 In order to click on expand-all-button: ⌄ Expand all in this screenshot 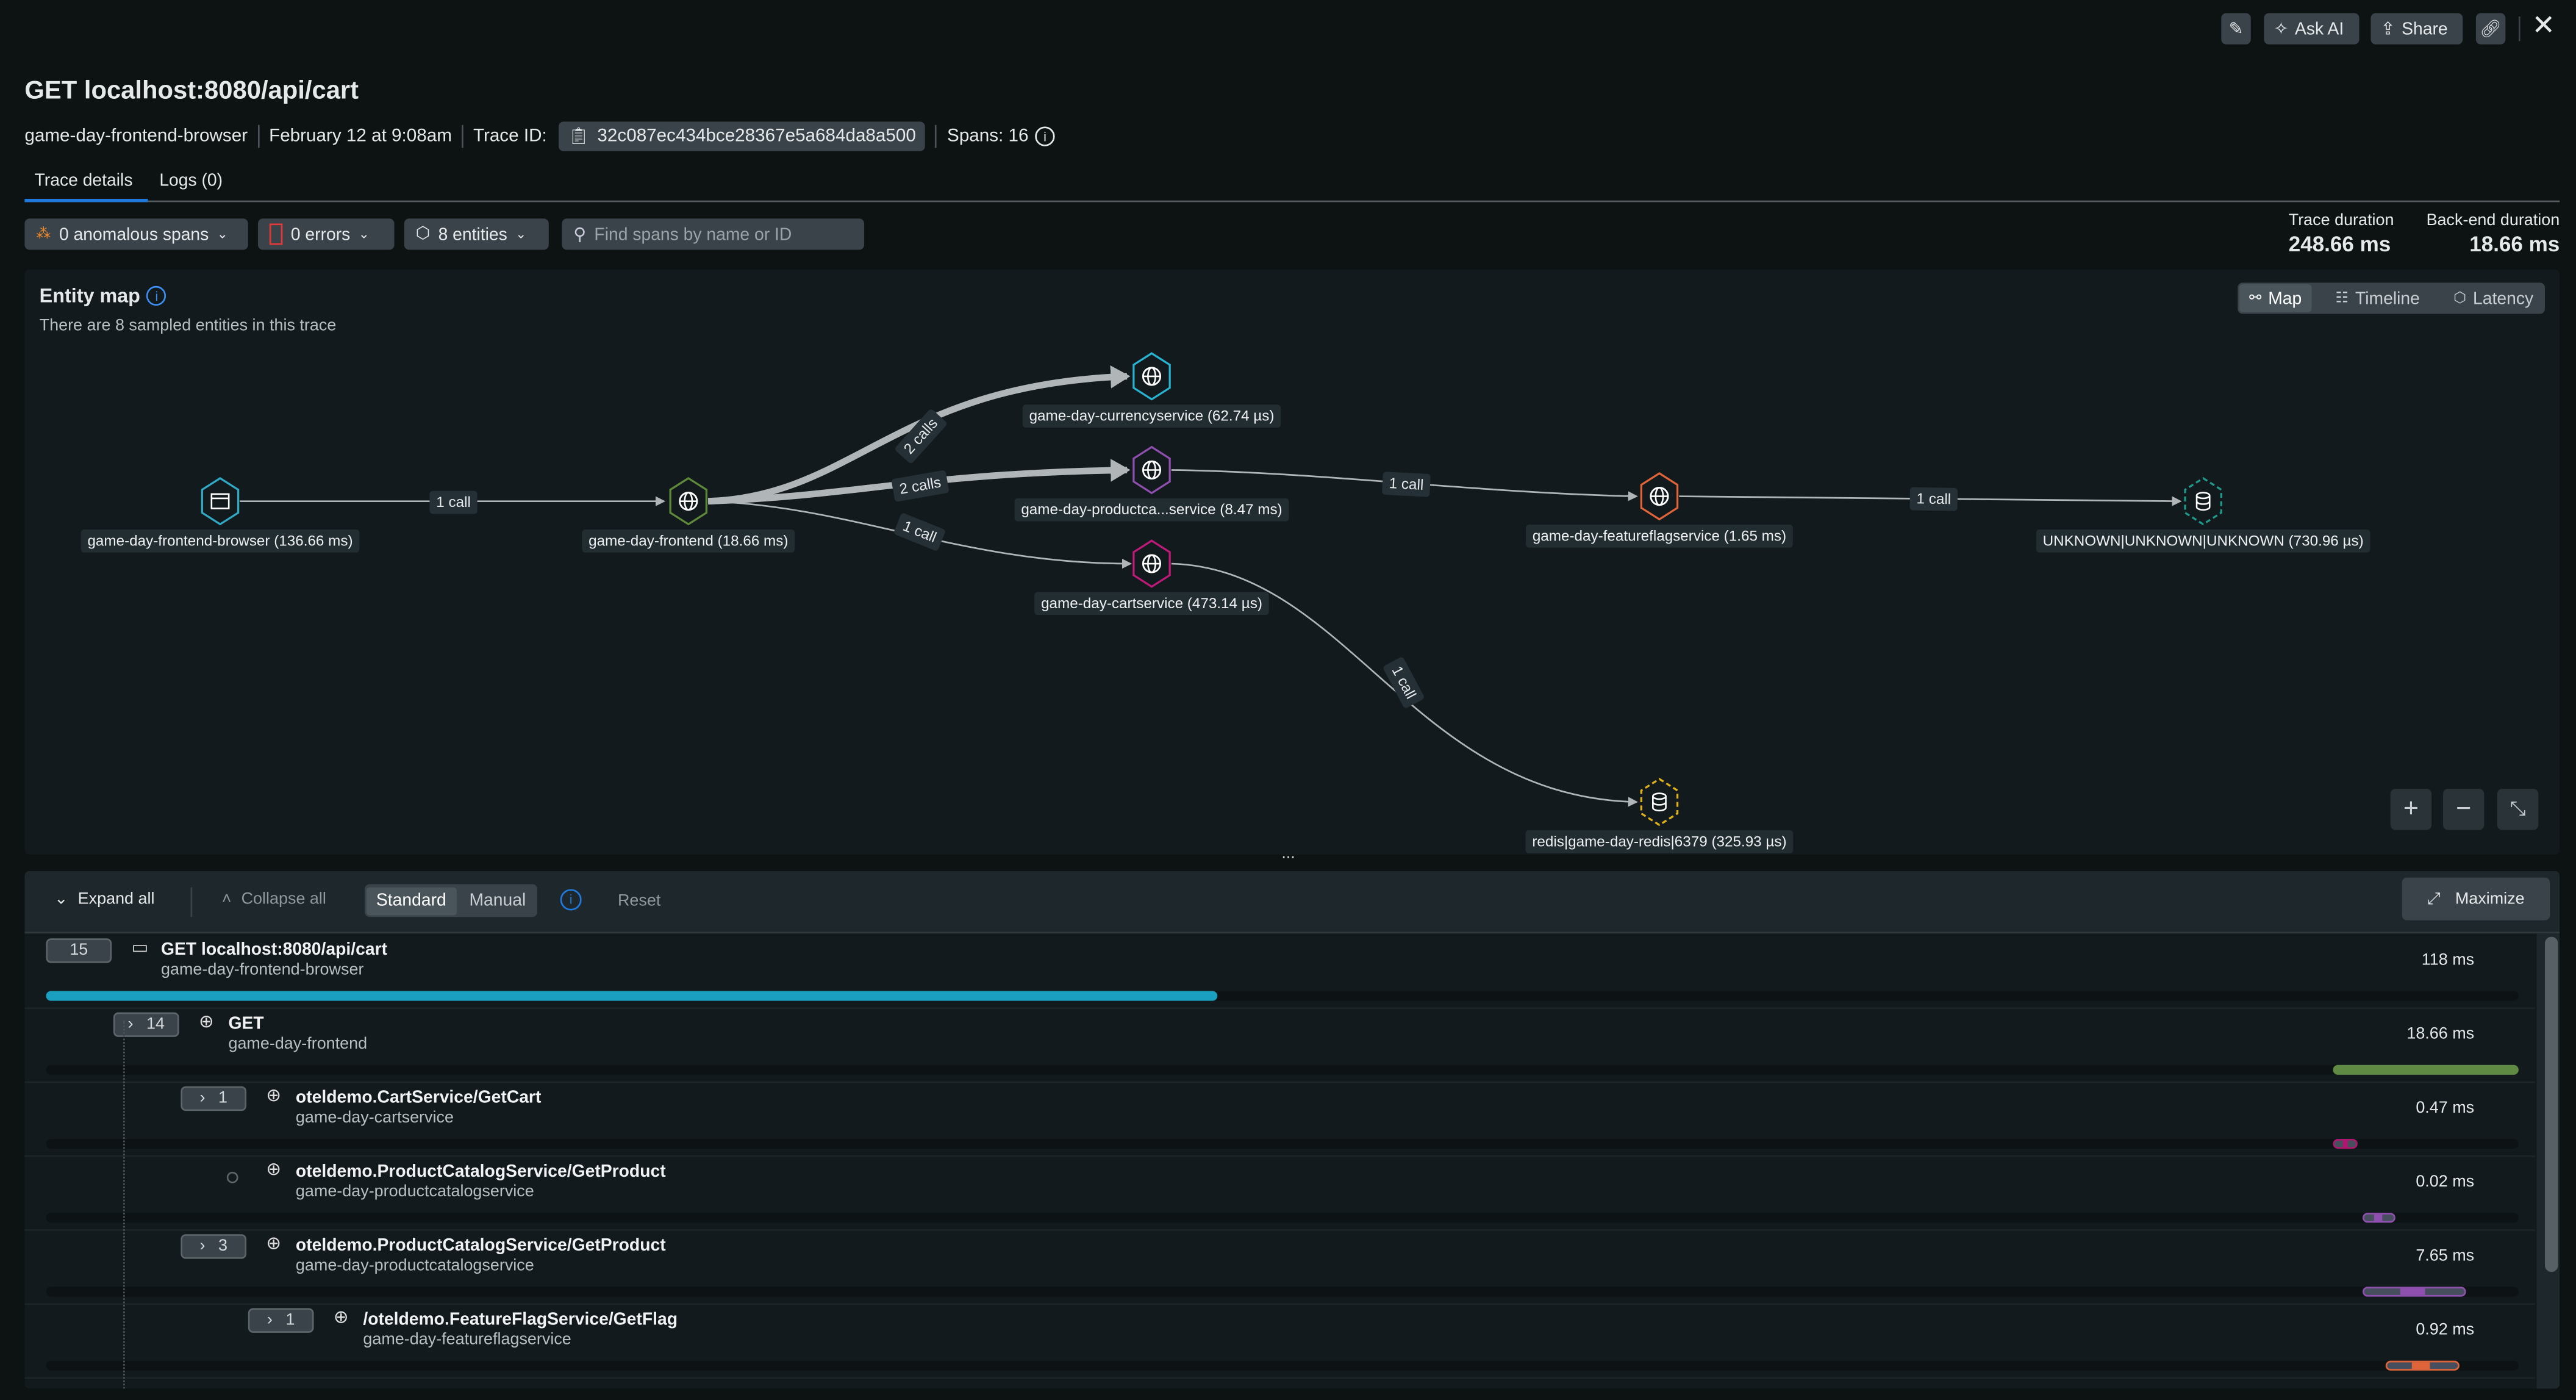, I will do `click(104, 900)`.